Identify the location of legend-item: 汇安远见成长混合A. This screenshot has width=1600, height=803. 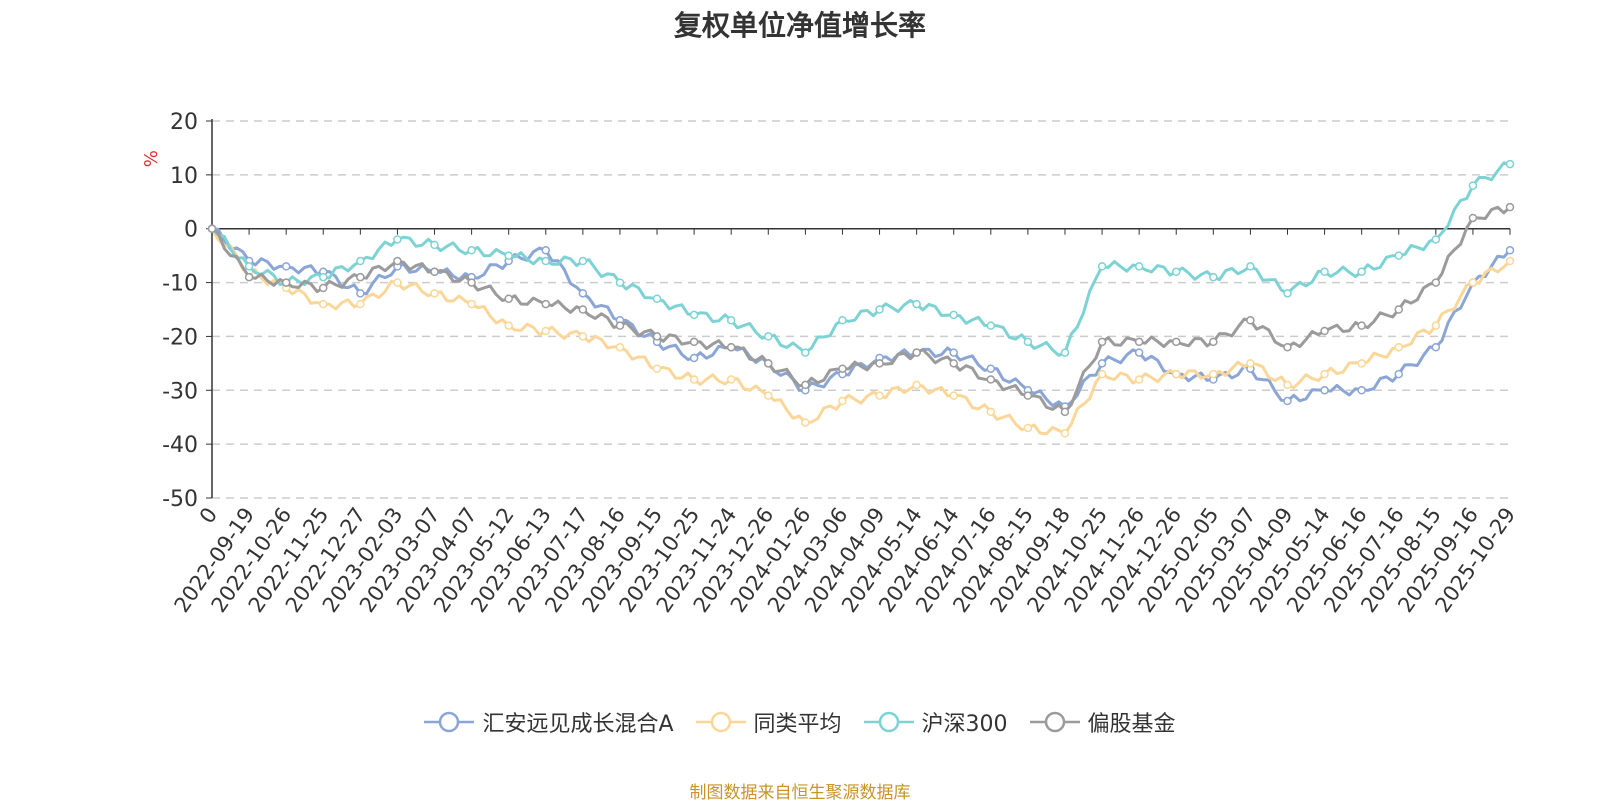
(549, 722).